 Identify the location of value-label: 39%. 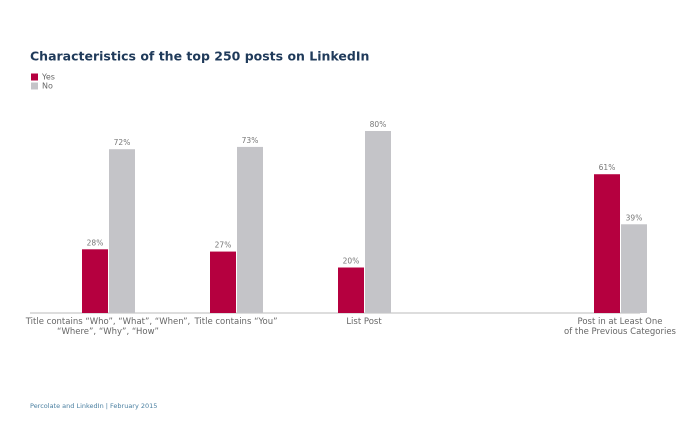
(634, 217).